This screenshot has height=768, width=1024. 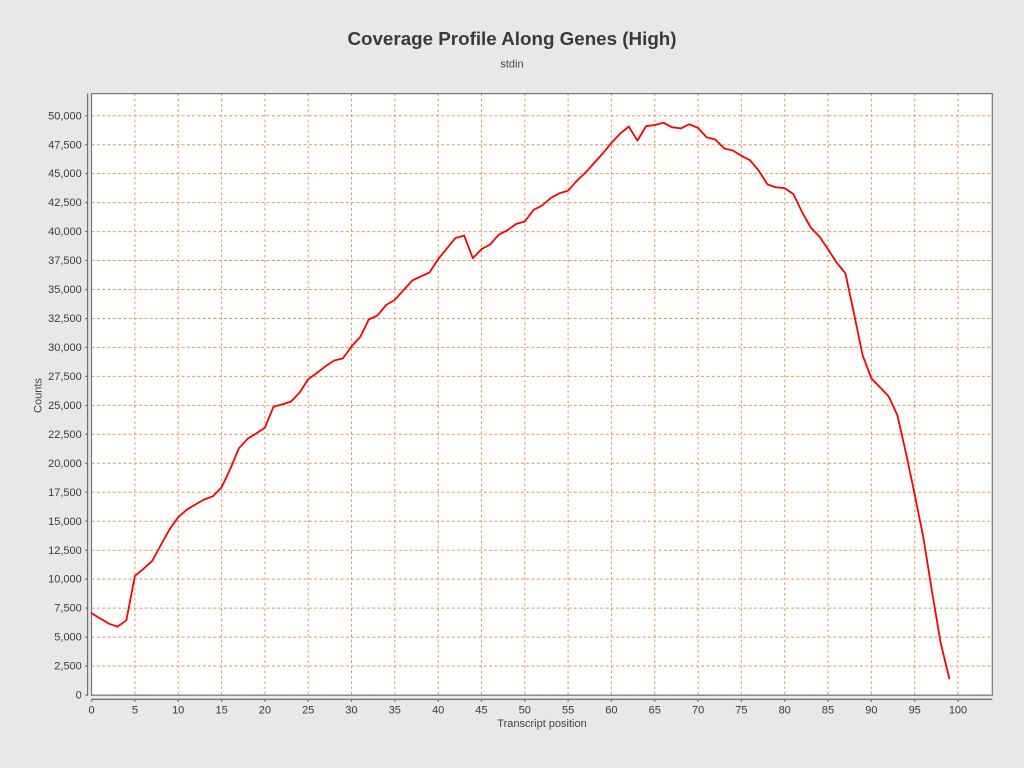 I want to click on svg-text: 20, so click(x=265, y=711).